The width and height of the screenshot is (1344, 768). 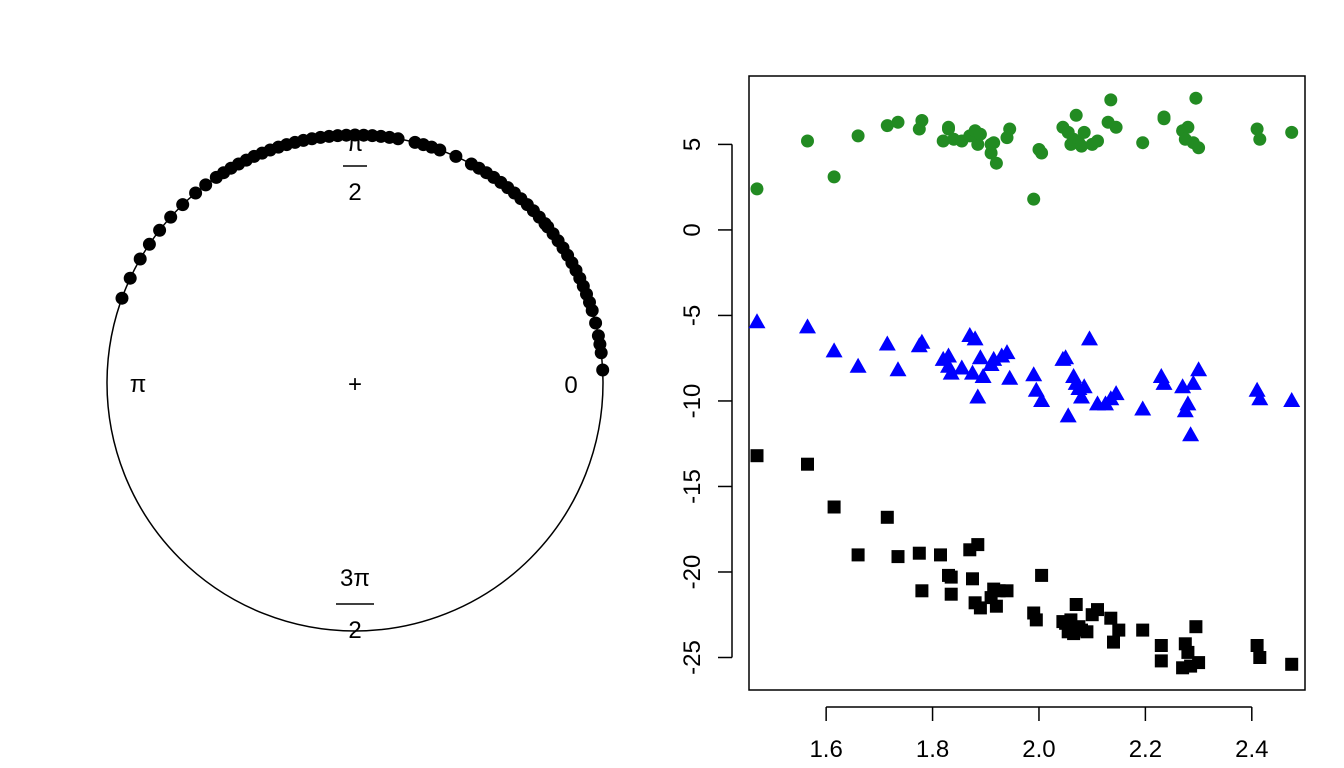 I want to click on y-tick-label: -25, so click(x=692, y=657).